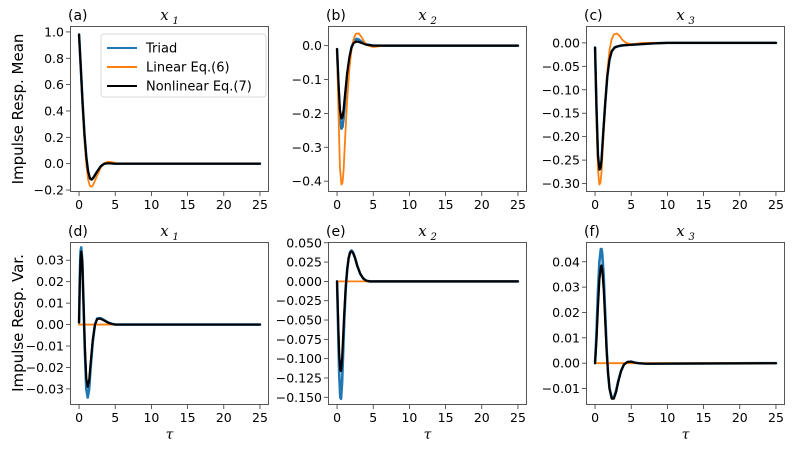 The height and width of the screenshot is (453, 800). I want to click on panel-tag-label: (f), so click(592, 232).